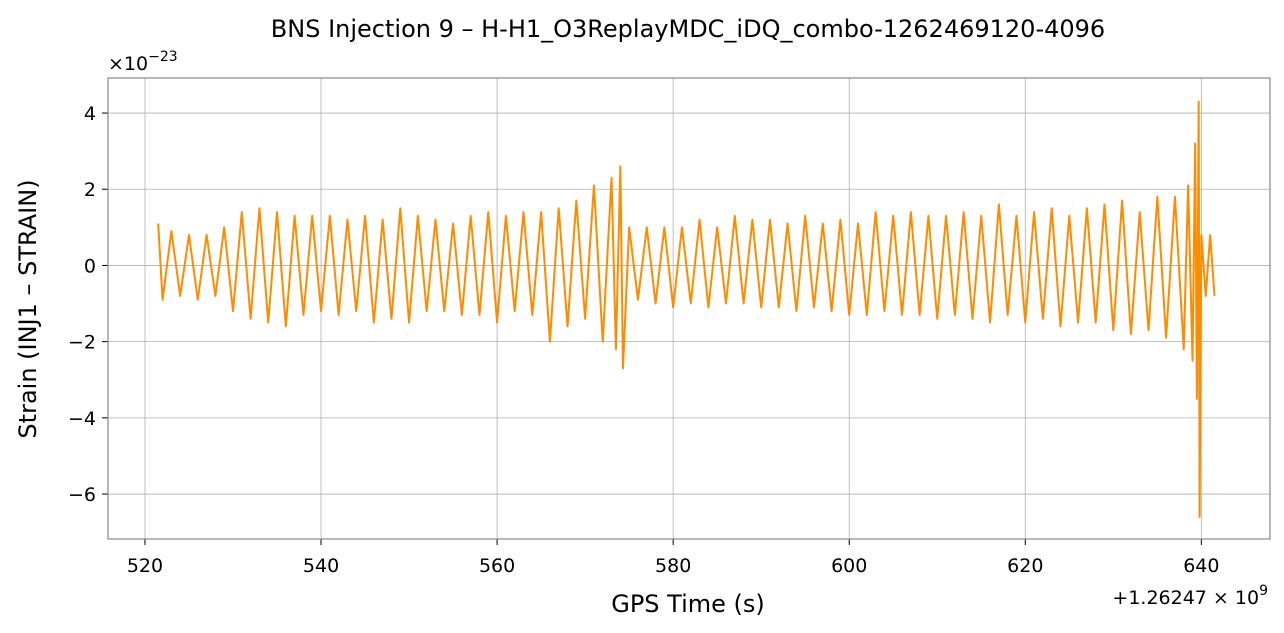 The height and width of the screenshot is (633, 1284). Describe the element at coordinates (849, 566) in the screenshot. I see `x-tick-label: 600` at that location.